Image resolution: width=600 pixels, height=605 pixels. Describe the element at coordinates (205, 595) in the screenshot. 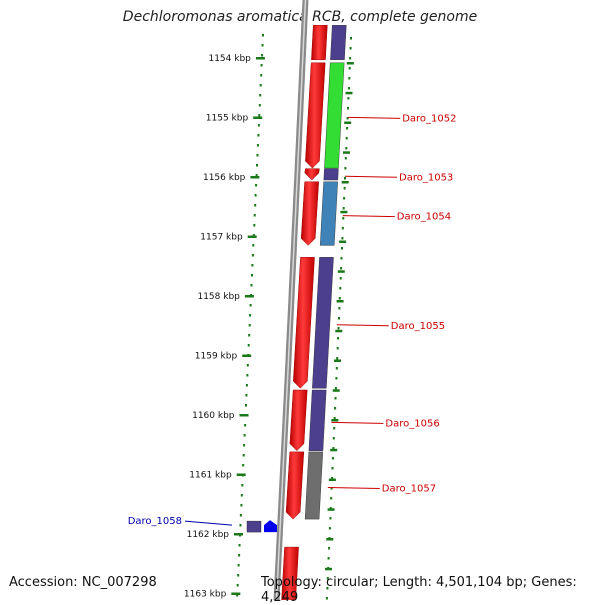

I see `kbp-tick-label: 1163 kbp` at that location.